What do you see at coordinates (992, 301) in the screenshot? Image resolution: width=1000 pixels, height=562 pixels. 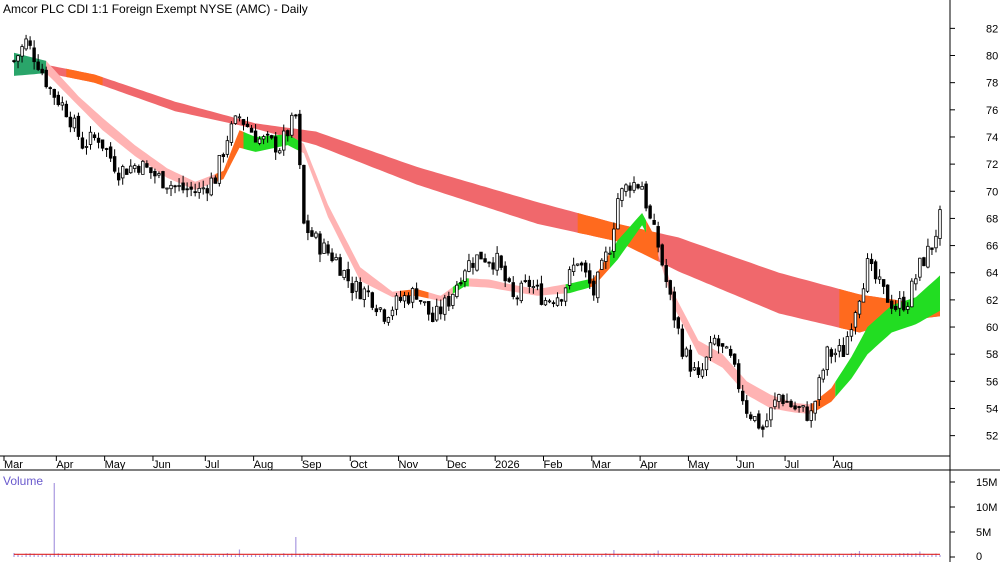 I see `y-tick-label: 62` at bounding box center [992, 301].